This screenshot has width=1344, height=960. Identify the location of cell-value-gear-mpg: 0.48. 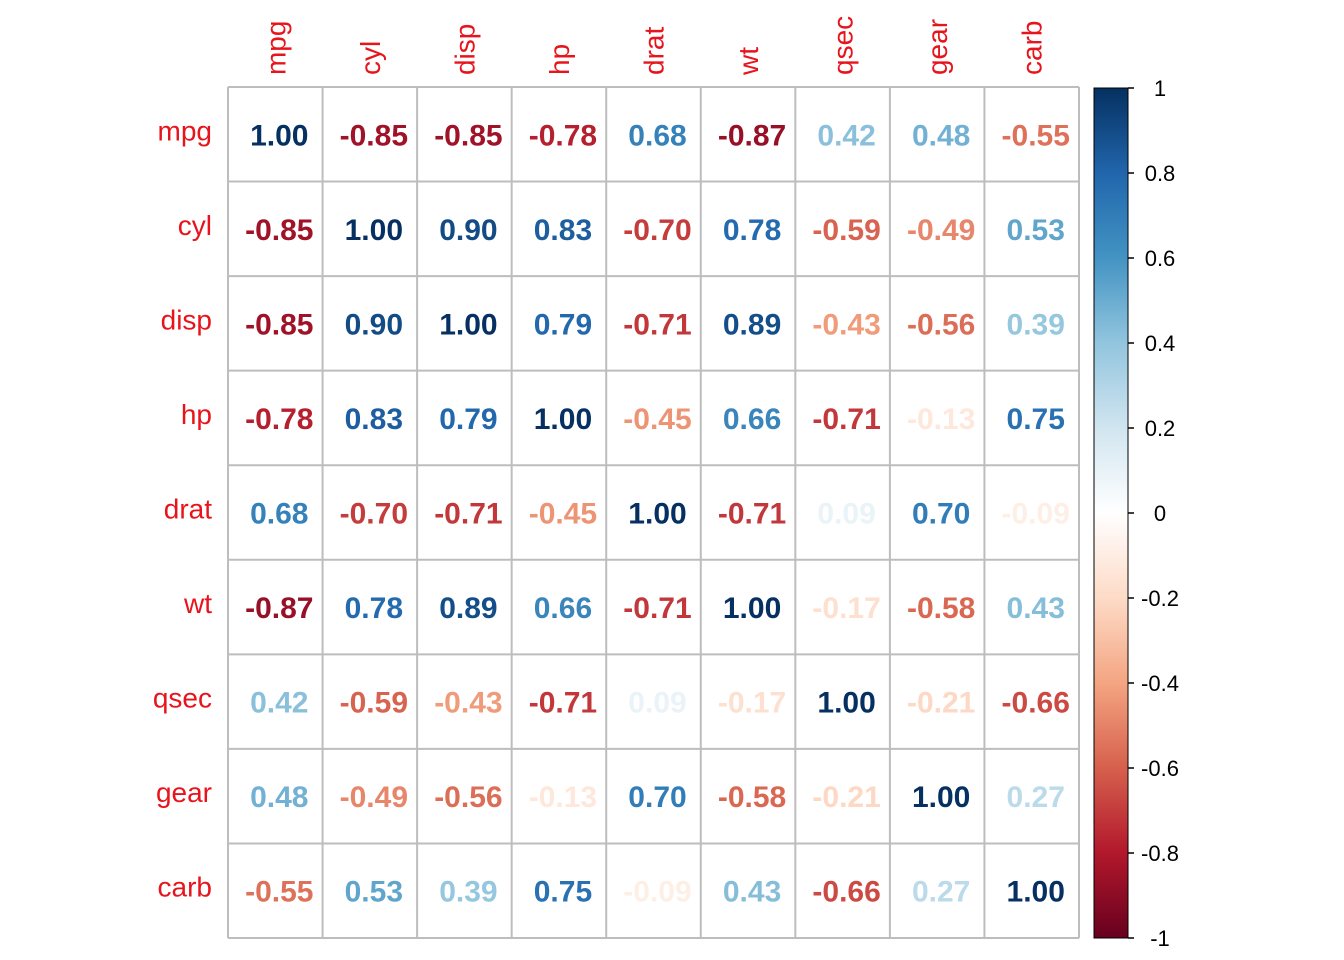
(279, 797).